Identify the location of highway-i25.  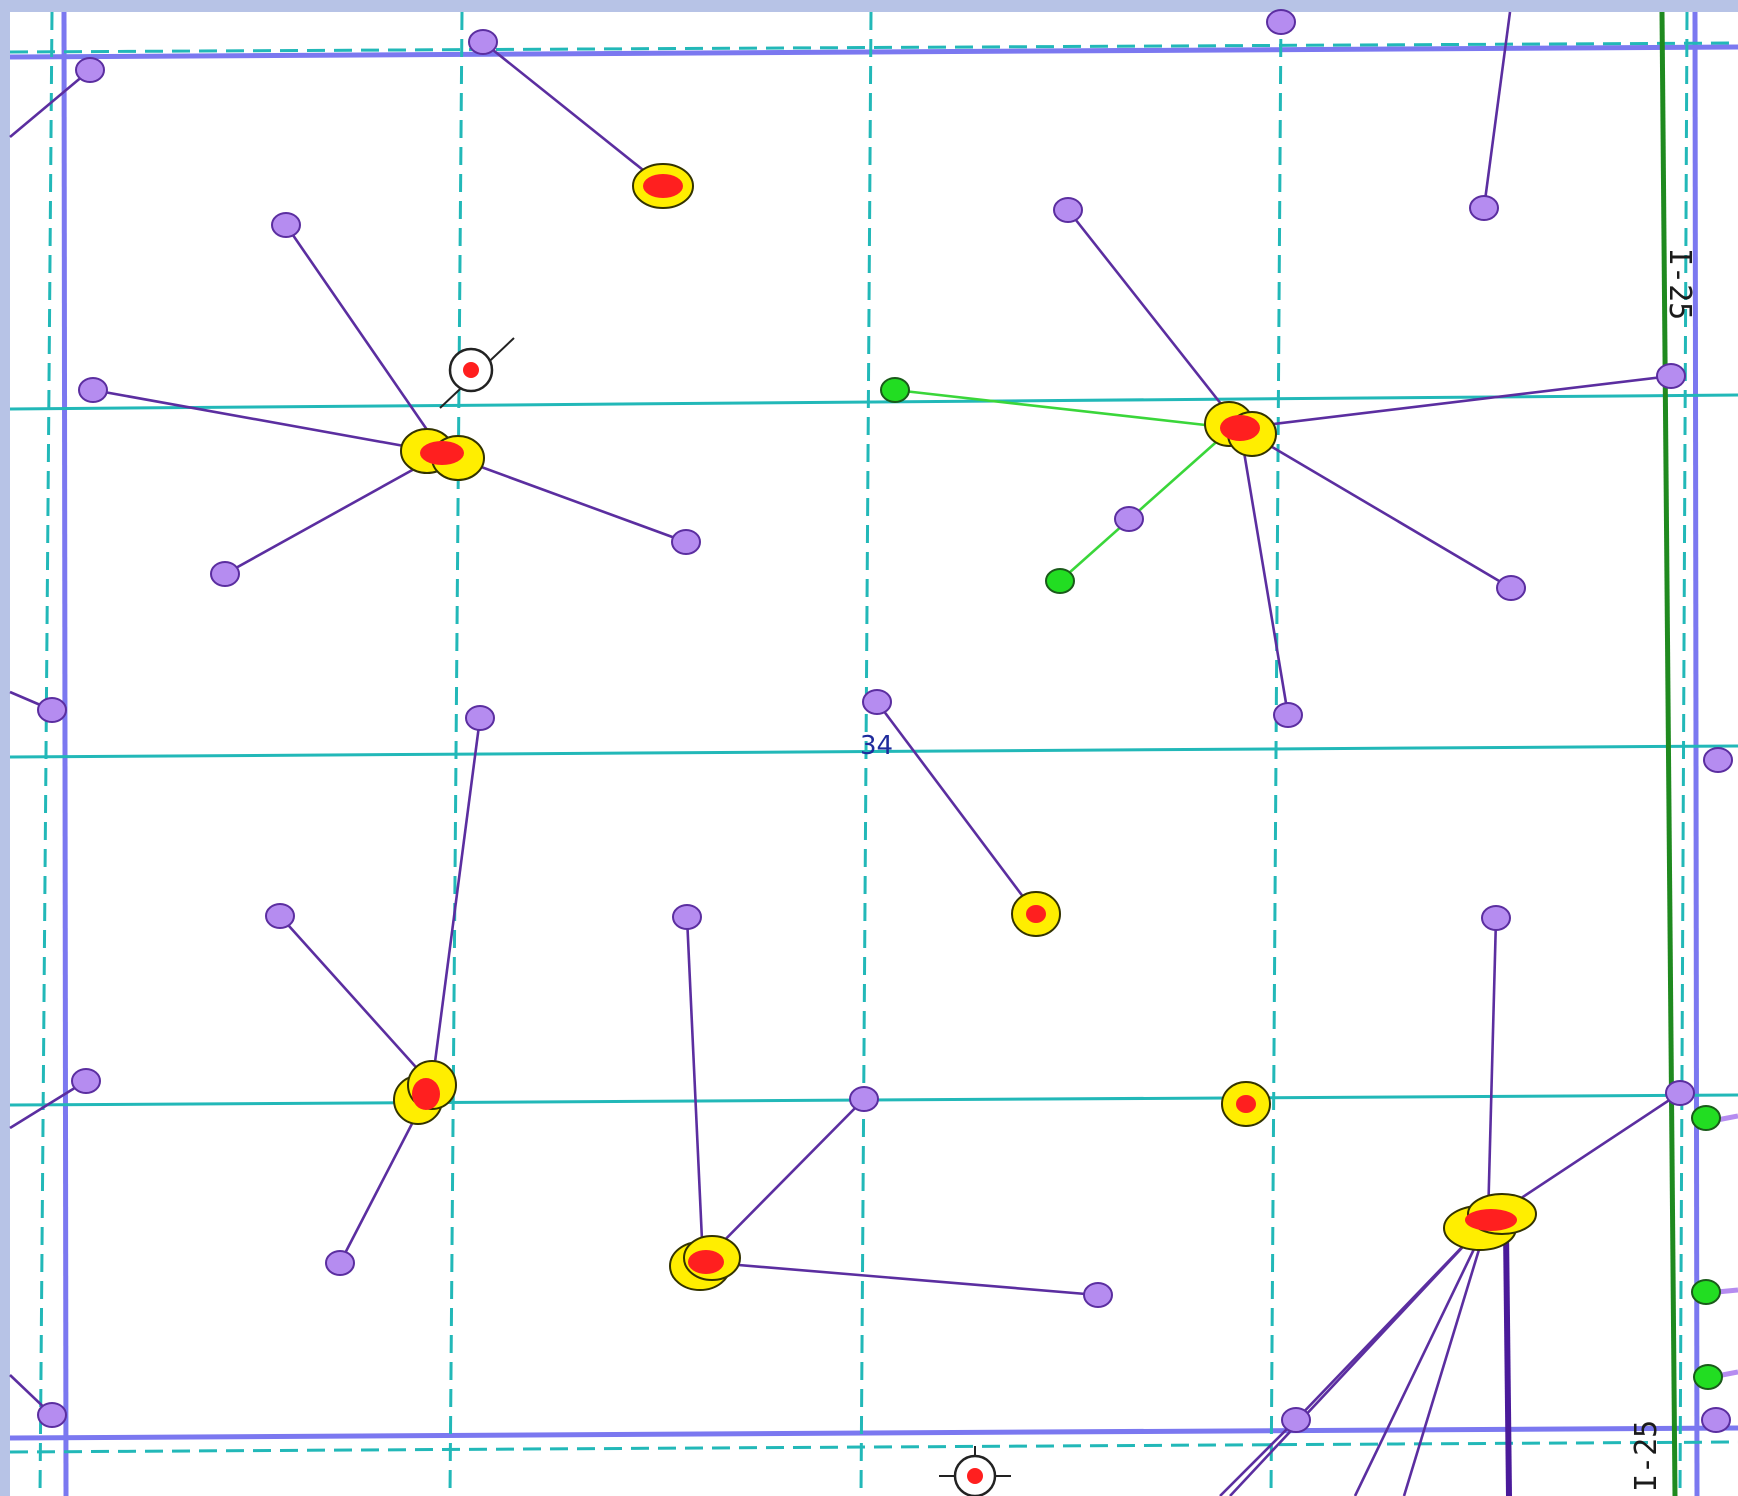
(1668, 753).